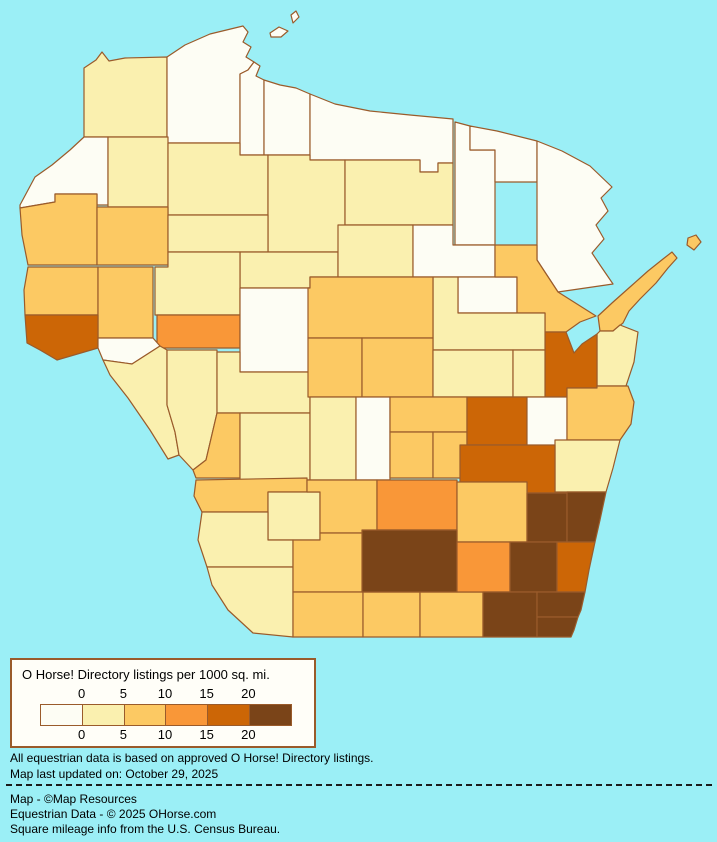  I want to click on county-st-croix, so click(61, 291).